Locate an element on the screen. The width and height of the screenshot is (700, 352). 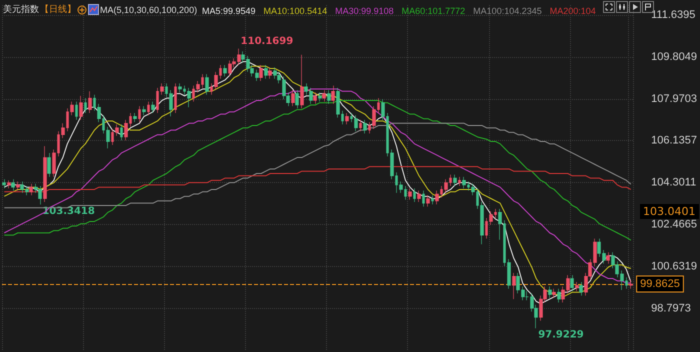
annotation: 110.1699 is located at coordinates (267, 42).